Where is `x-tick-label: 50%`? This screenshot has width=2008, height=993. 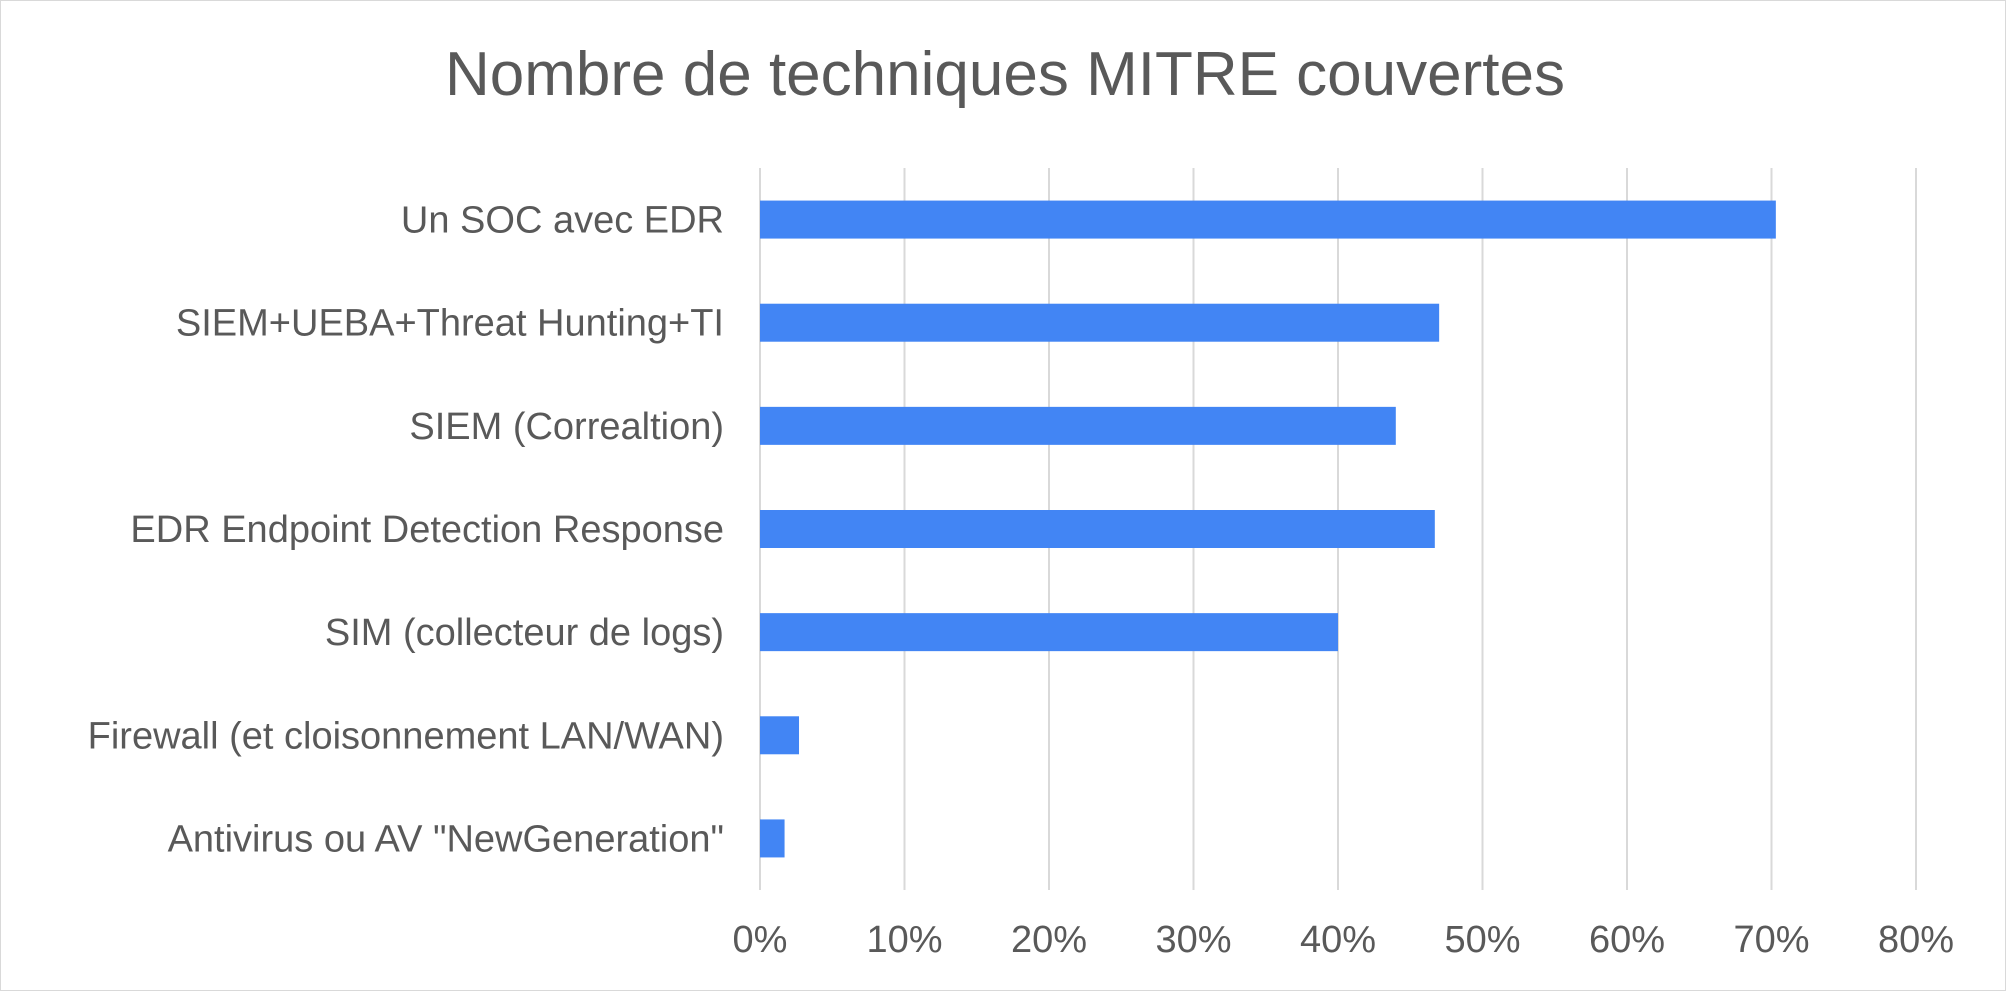 x-tick-label: 50% is located at coordinates (1482, 940).